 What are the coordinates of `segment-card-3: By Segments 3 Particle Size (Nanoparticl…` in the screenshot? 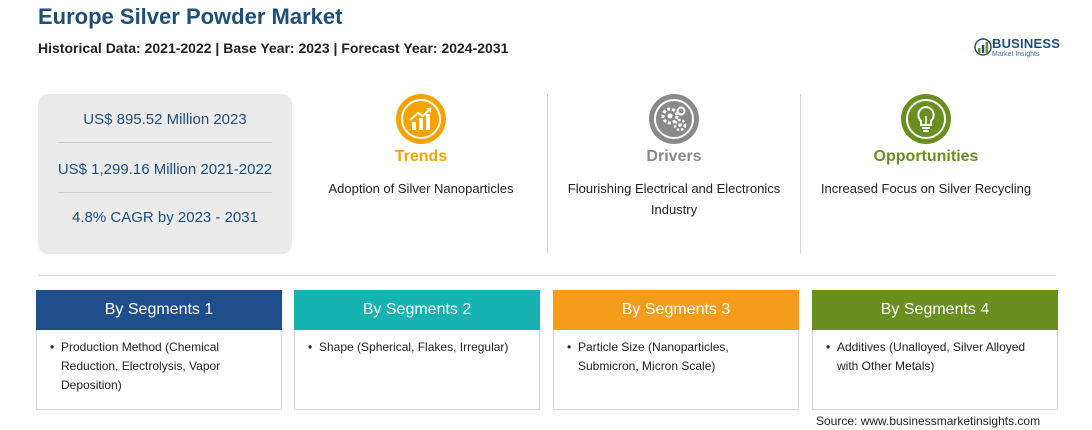 It's located at (676, 350).